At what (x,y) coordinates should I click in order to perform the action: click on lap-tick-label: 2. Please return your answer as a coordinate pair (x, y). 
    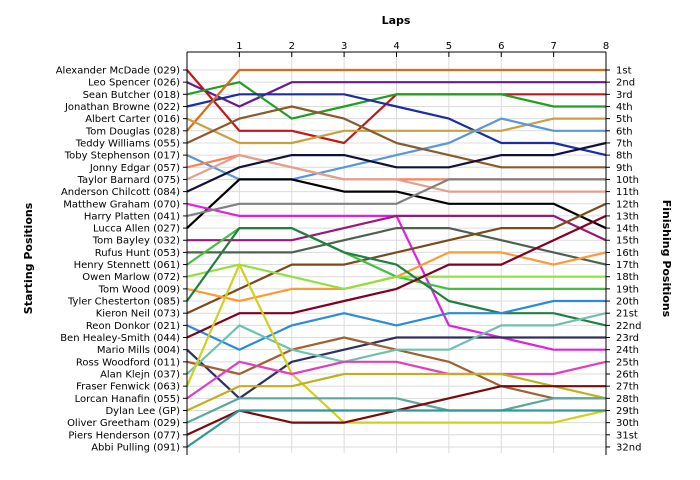
    Looking at the image, I should click on (292, 46).